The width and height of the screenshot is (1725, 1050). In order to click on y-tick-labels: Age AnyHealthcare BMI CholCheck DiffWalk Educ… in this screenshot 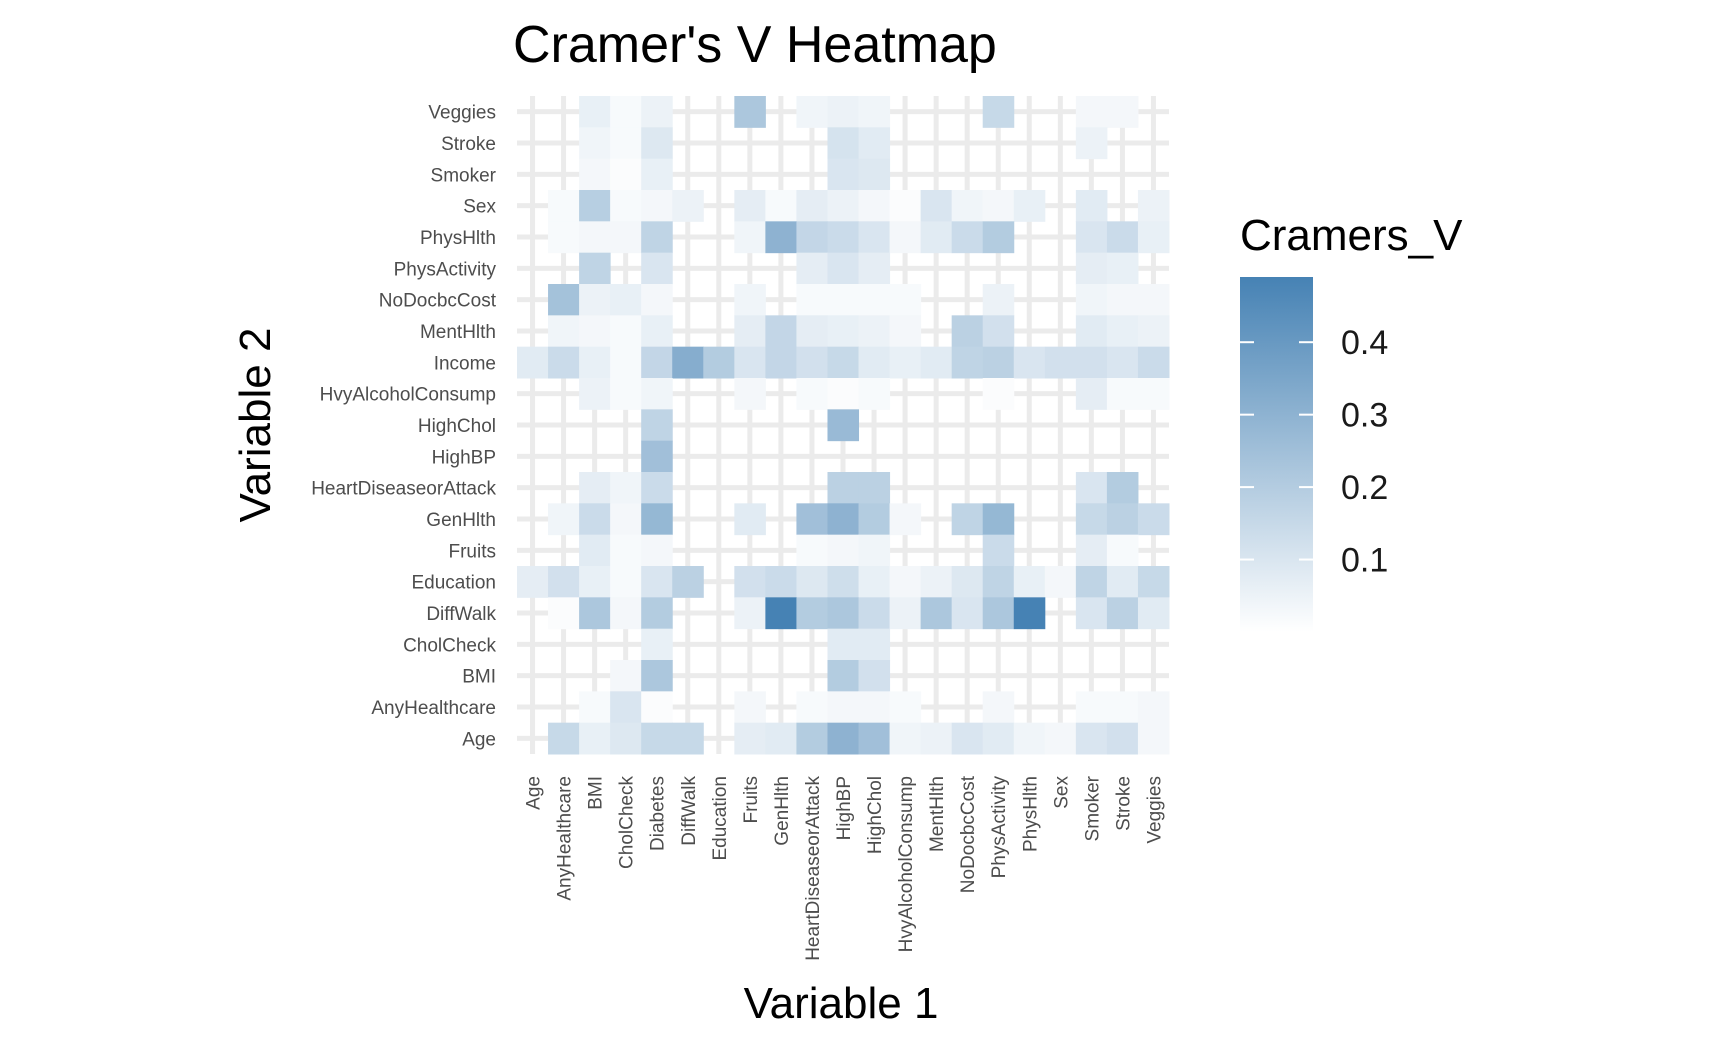, I will do `click(404, 427)`.